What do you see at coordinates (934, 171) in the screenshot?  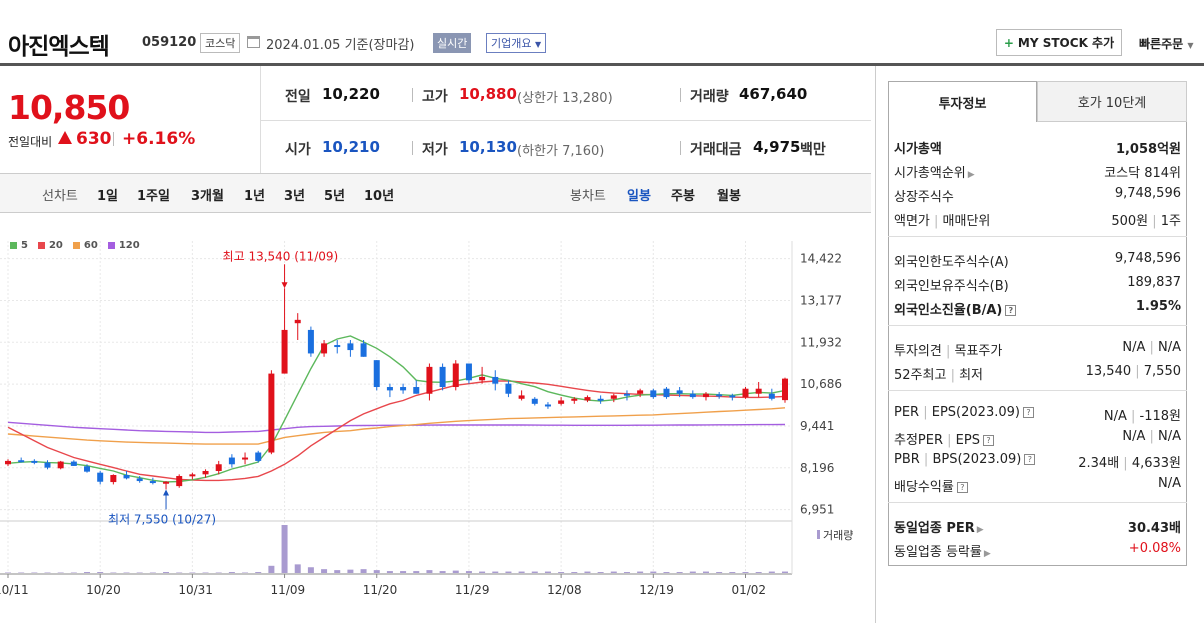 I see `mcap-rank-link: 시가총액순위 ▶` at bounding box center [934, 171].